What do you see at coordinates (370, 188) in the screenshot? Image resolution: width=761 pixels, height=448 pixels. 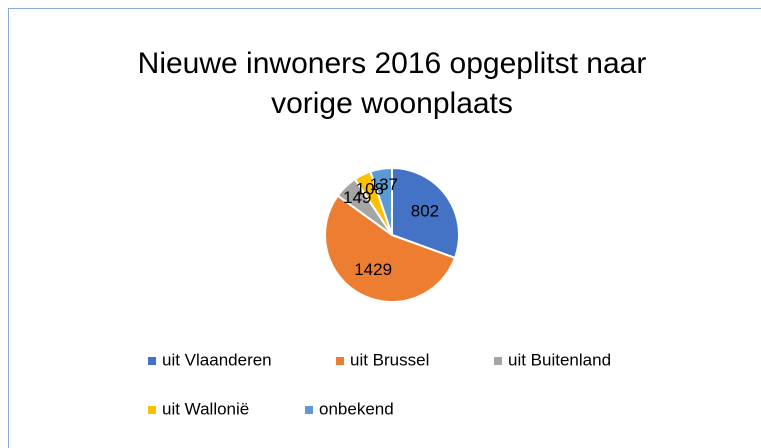 I see `data-label: 108` at bounding box center [370, 188].